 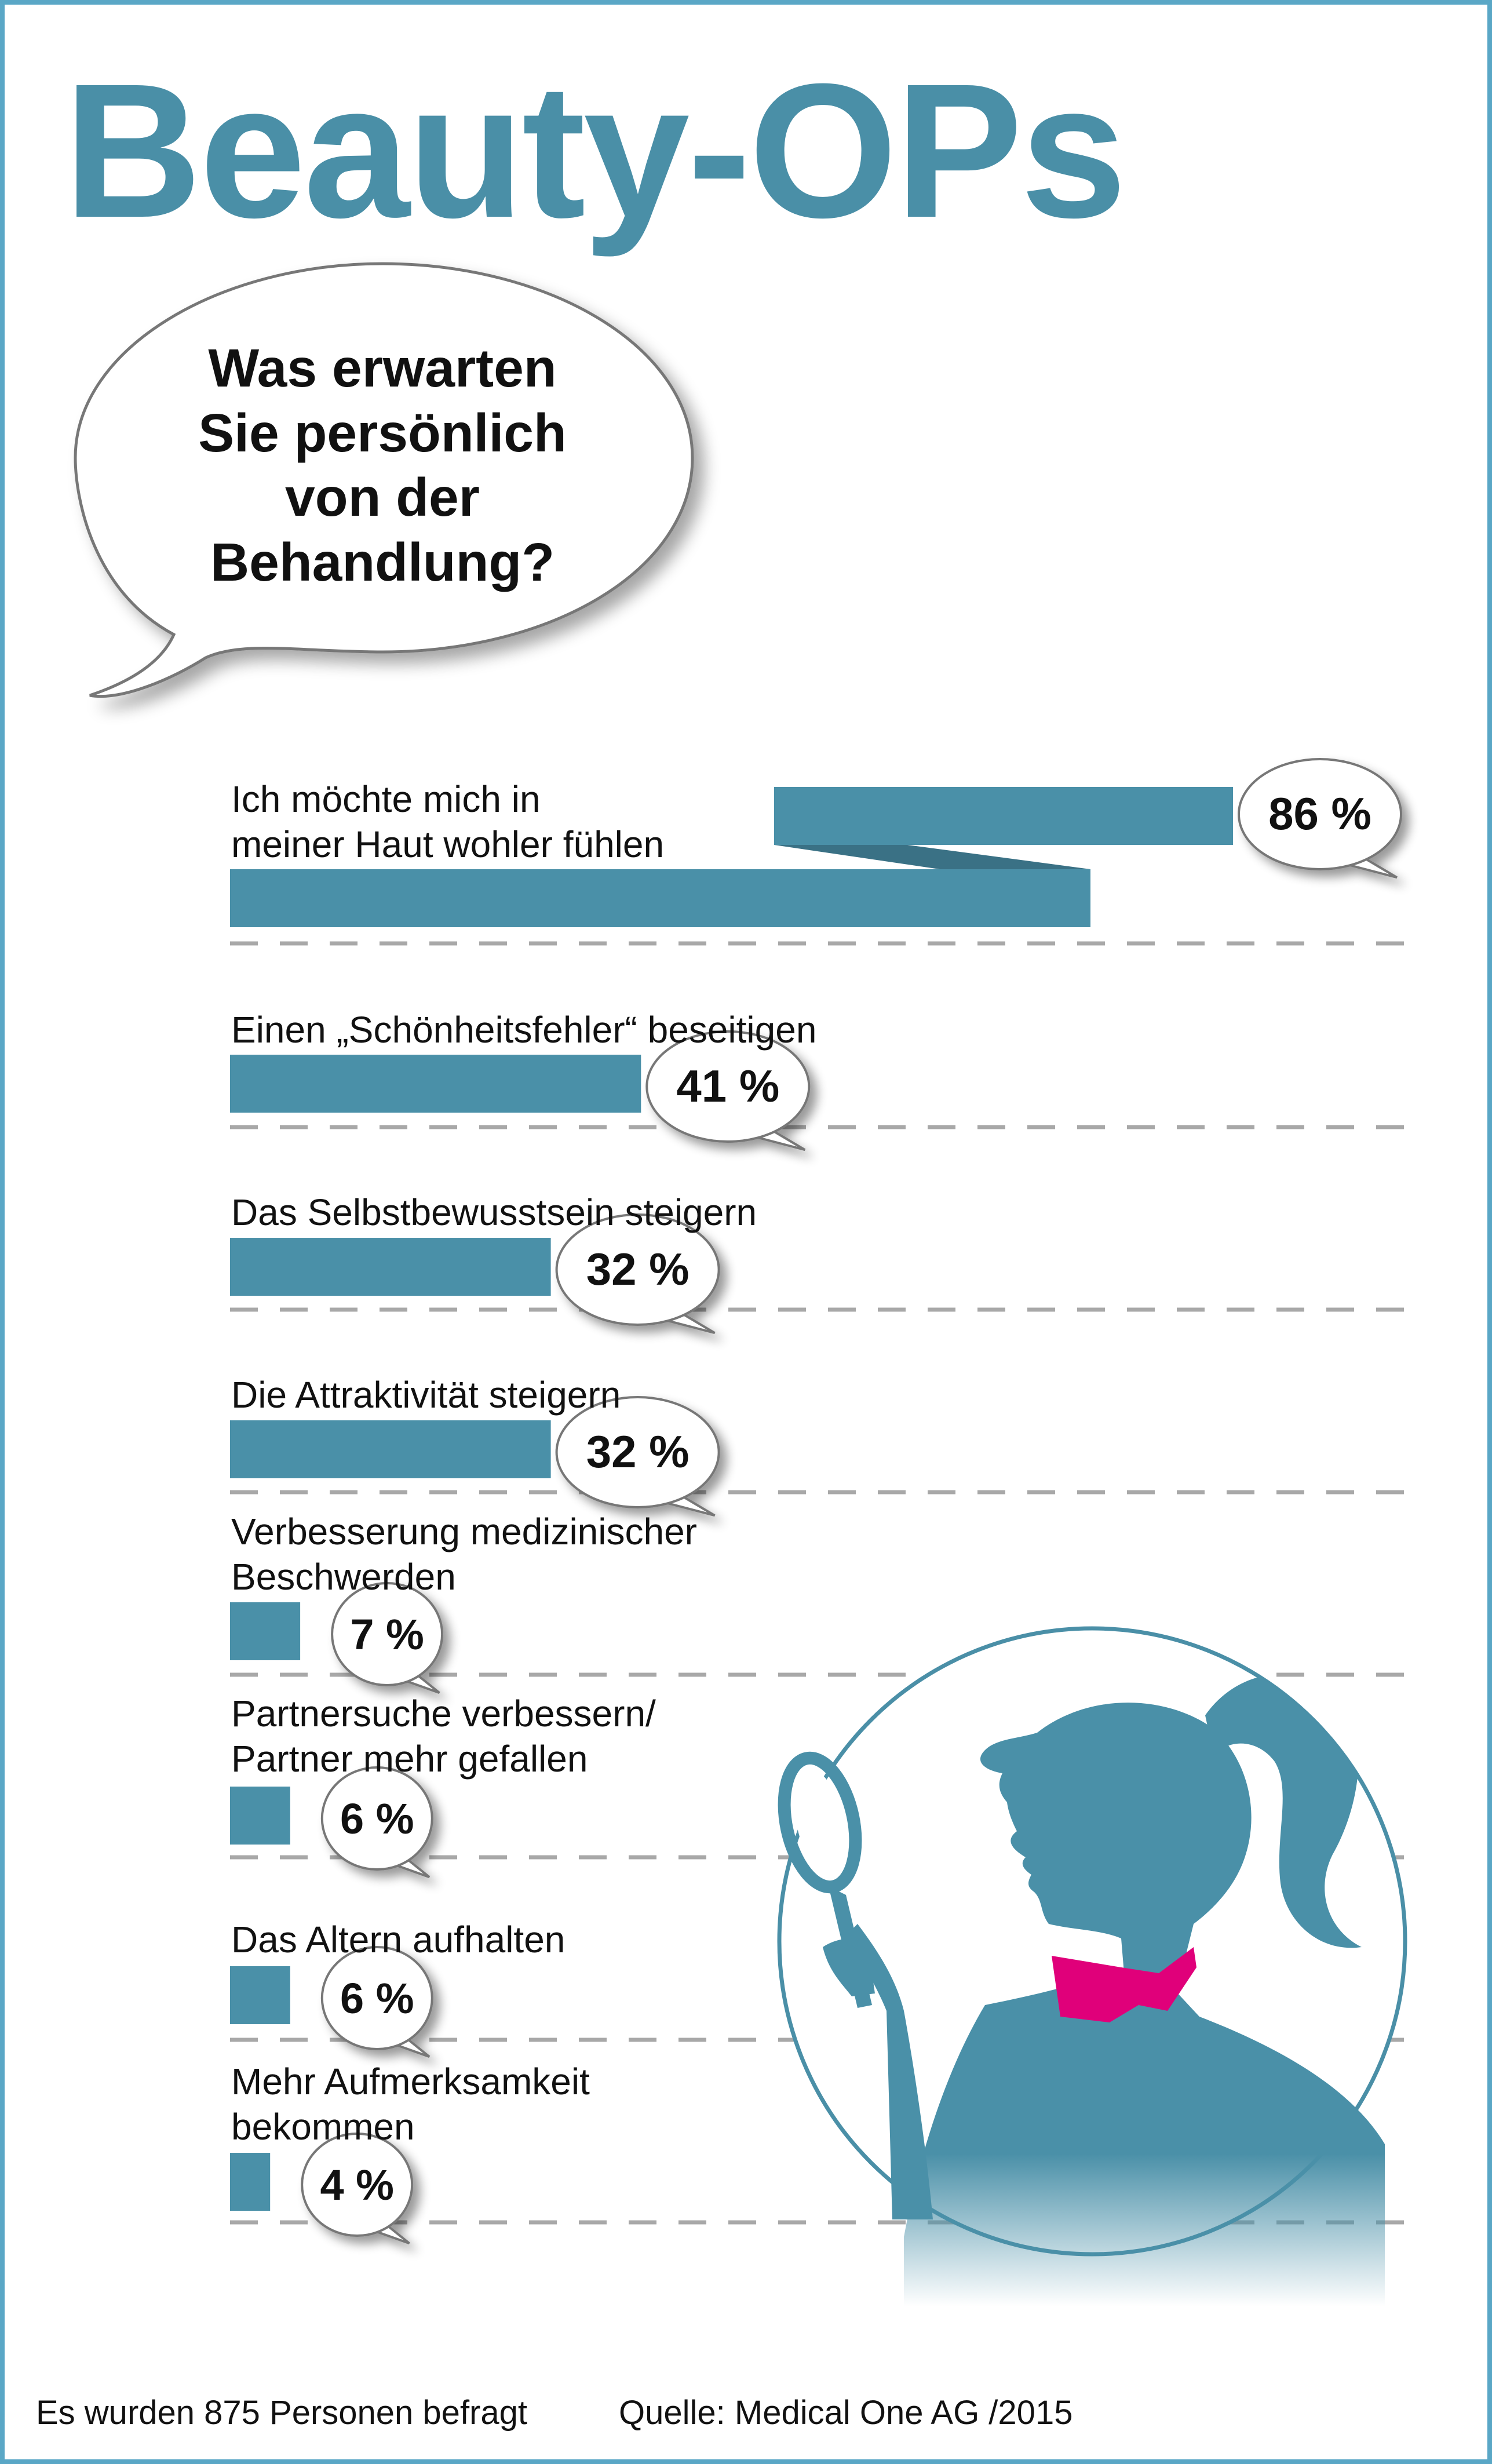 I want to click on category-label: Mehr Aufmerksamkeit bekommen, so click(x=410, y=2104).